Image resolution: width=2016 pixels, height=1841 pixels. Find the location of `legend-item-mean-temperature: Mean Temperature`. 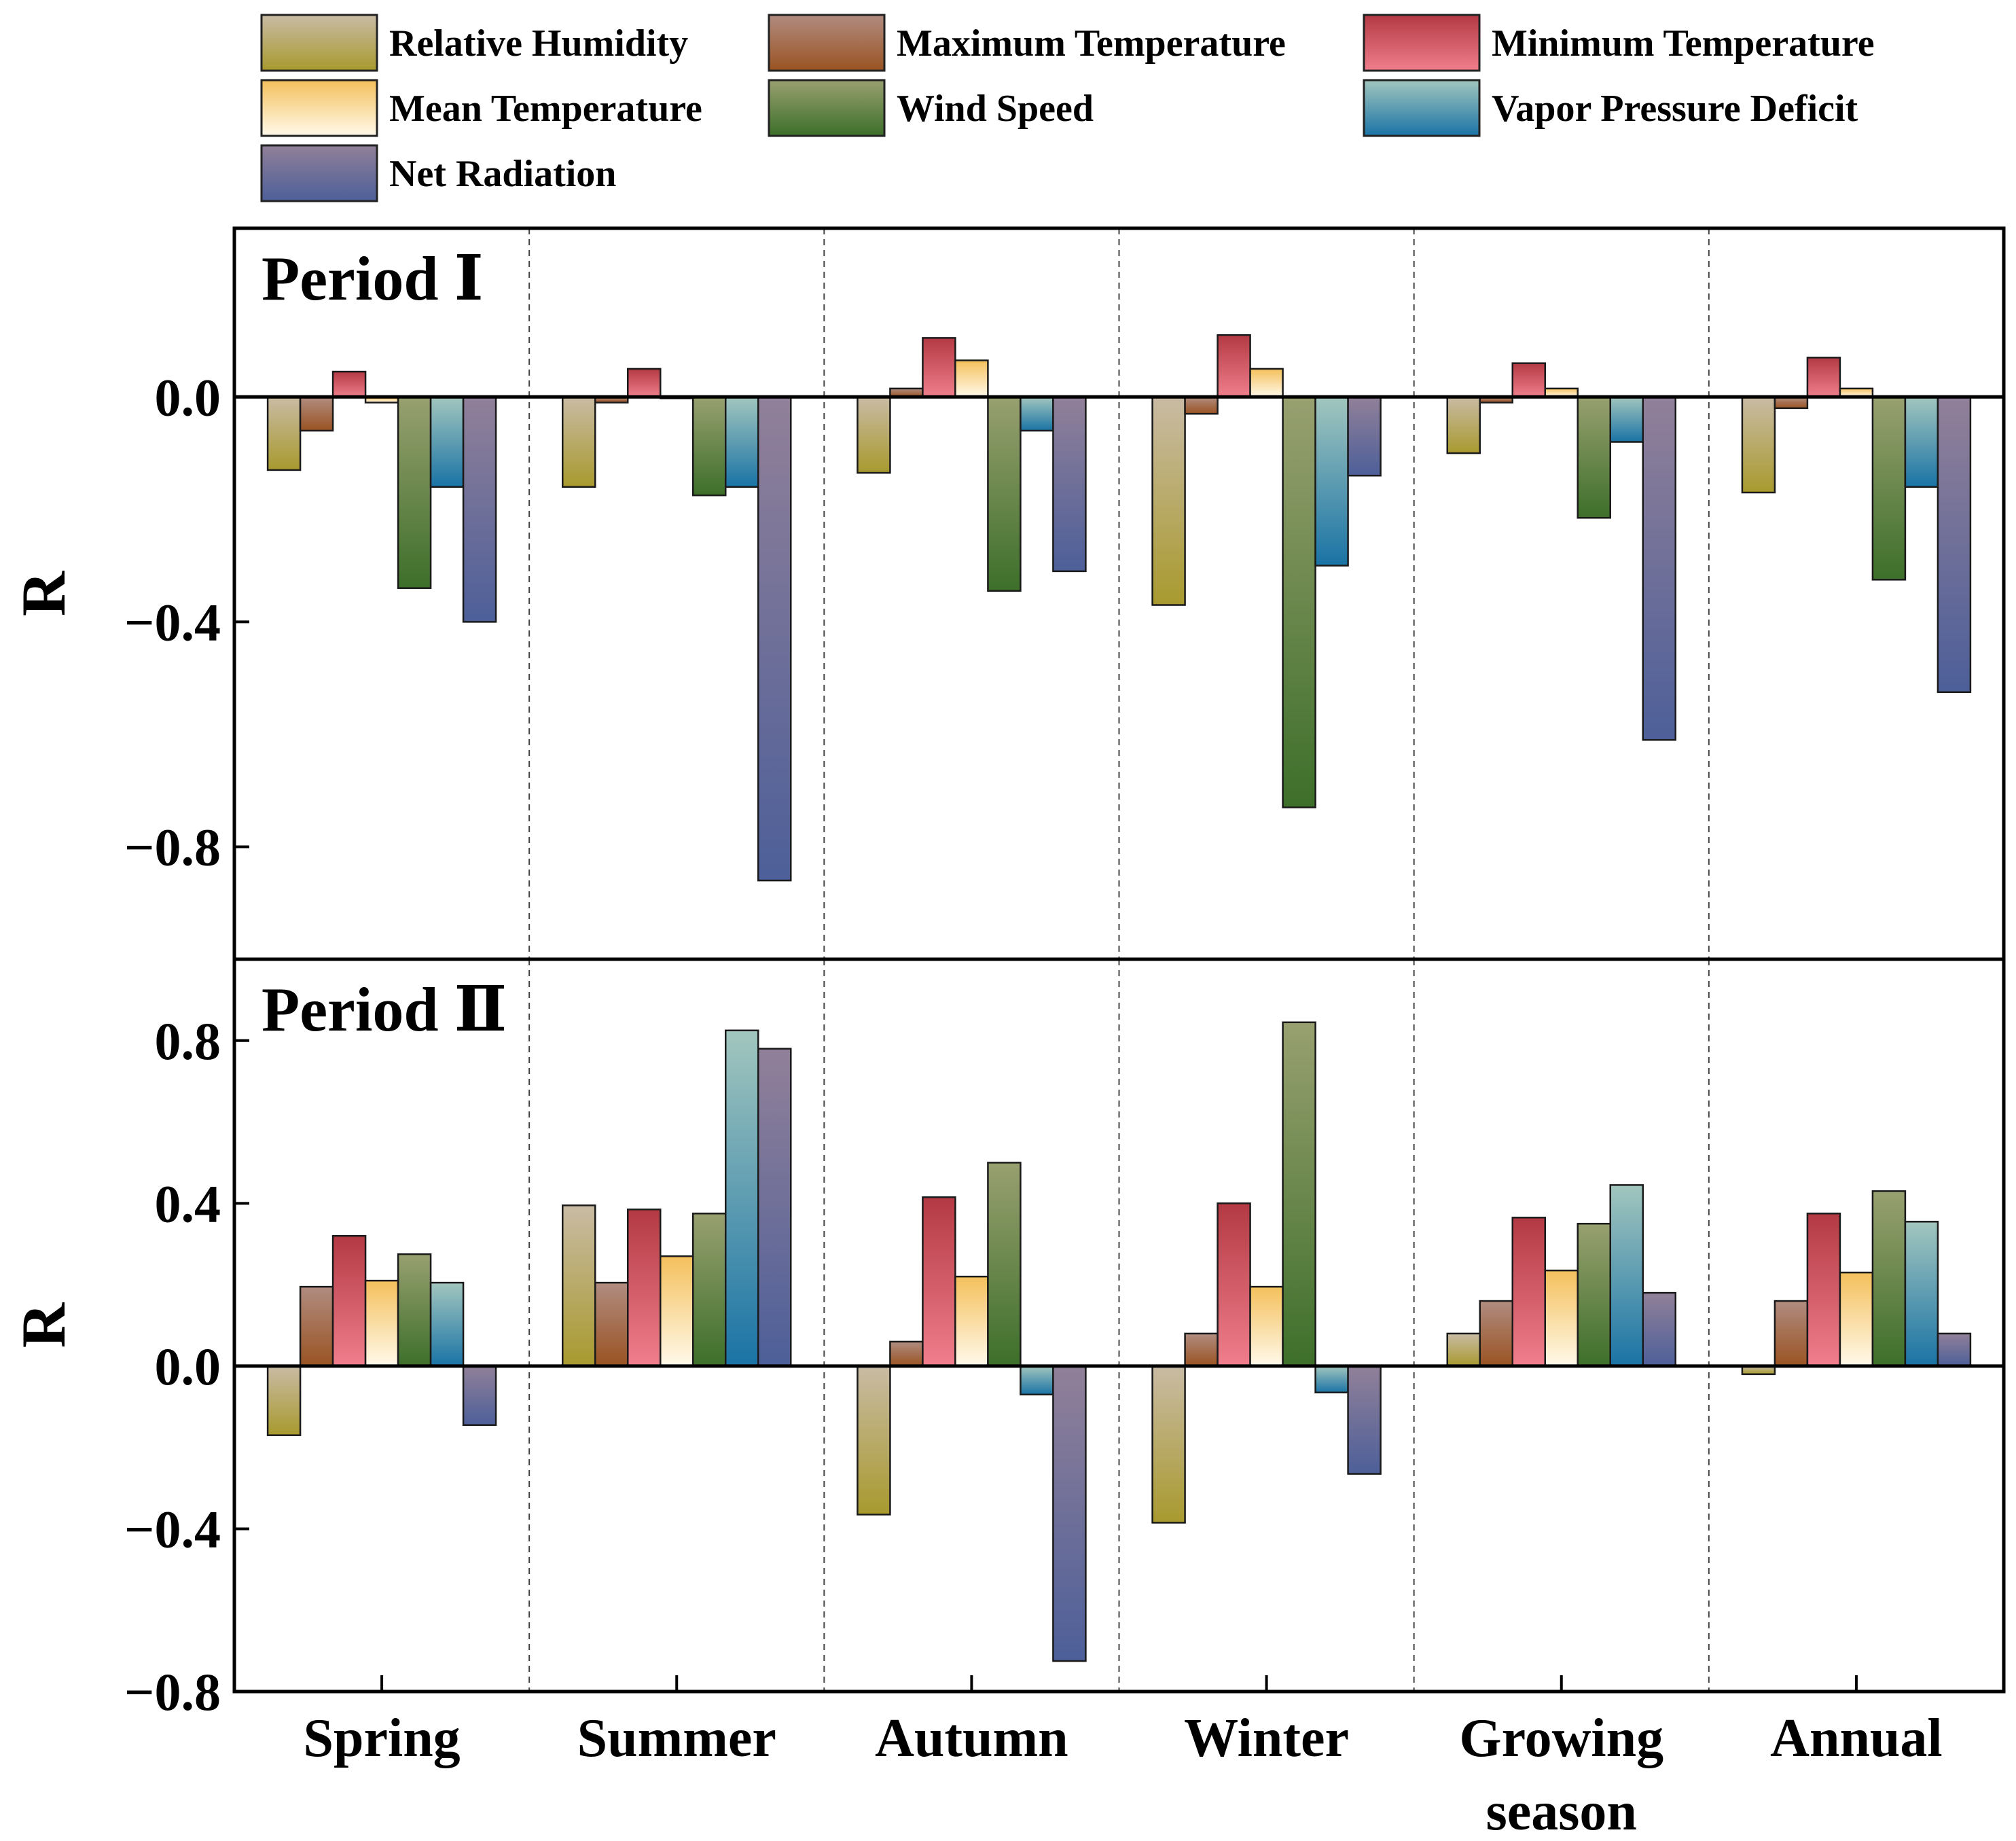

legend-item-mean-temperature: Mean Temperature is located at coordinates (481, 108).